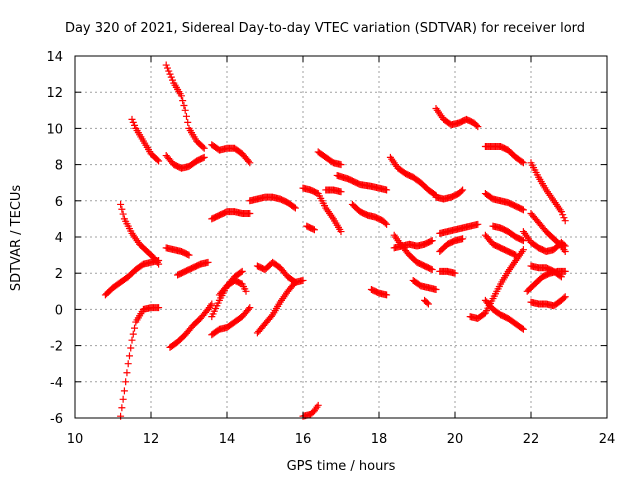 The image size is (640, 480). Describe the element at coordinates (531, 439) in the screenshot. I see `x-tick-label: 22` at that location.